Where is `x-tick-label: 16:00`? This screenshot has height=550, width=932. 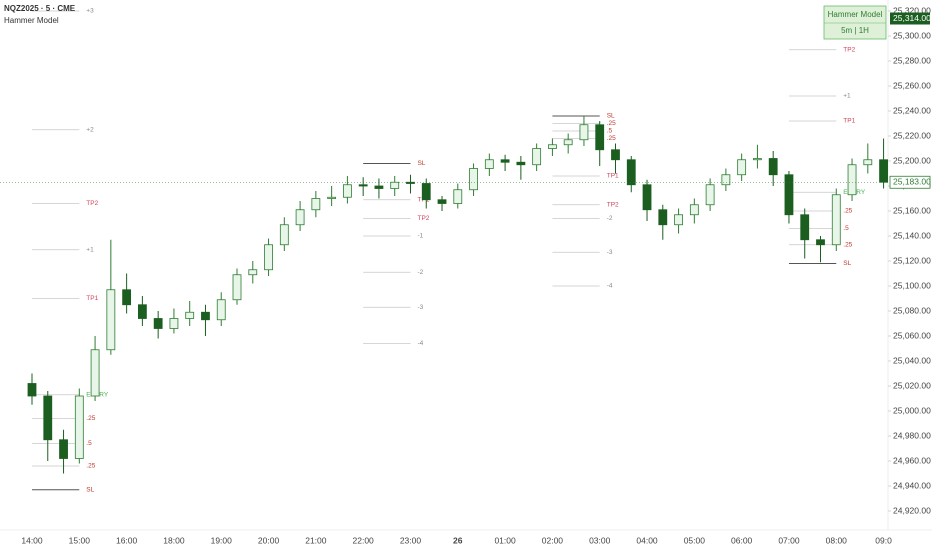
x-tick-label: 16:00 is located at coordinates (127, 540).